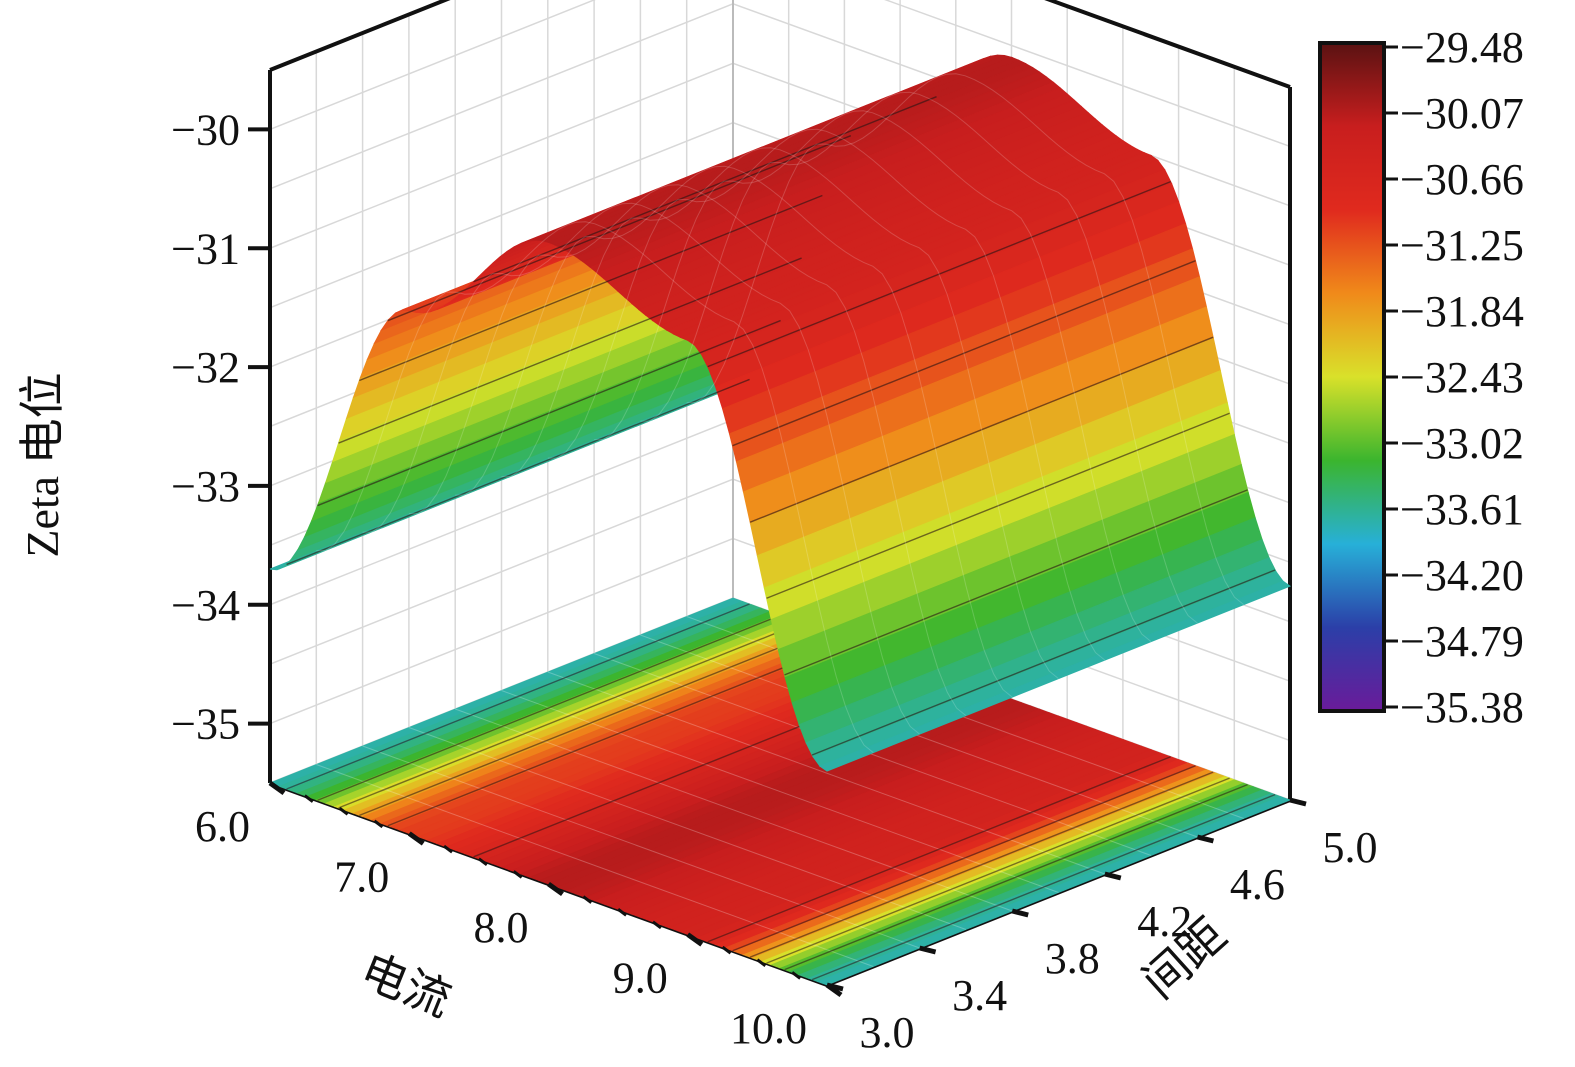  I want to click on y-tick-label: 4.6, so click(1257, 884).